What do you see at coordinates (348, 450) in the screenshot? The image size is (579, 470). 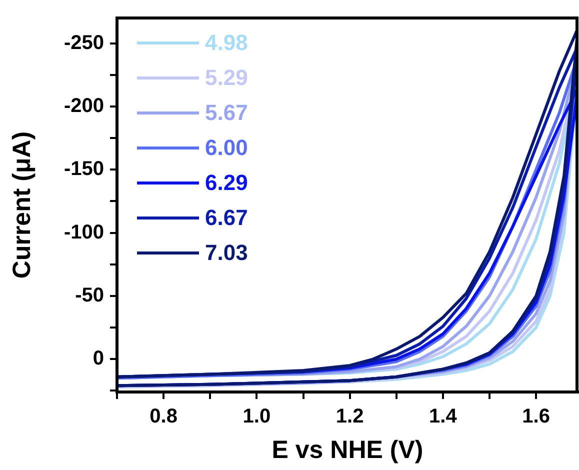 I see `x-axis-title: E vs NHE (V)` at bounding box center [348, 450].